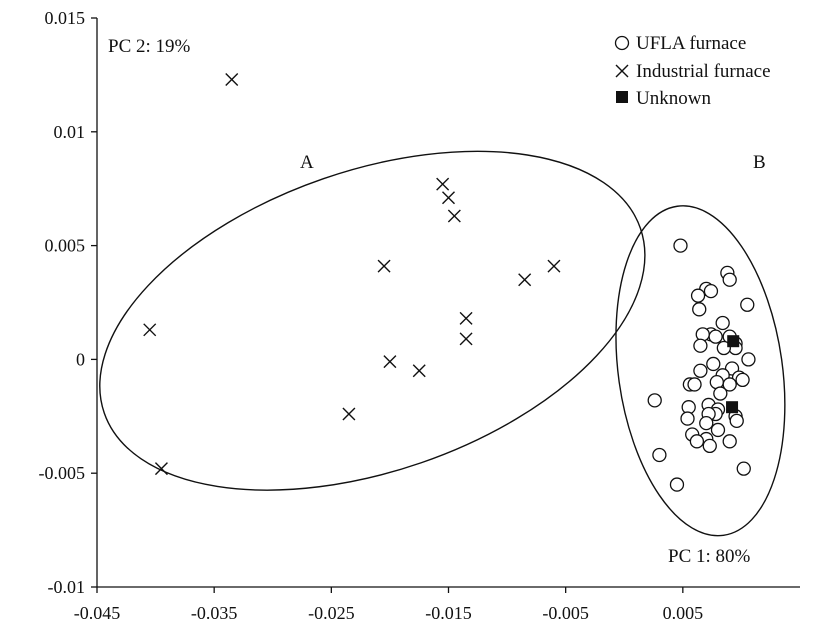 The width and height of the screenshot is (830, 631). Describe the element at coordinates (65, 246) in the screenshot. I see `y-tick-label: 0.005` at that location.